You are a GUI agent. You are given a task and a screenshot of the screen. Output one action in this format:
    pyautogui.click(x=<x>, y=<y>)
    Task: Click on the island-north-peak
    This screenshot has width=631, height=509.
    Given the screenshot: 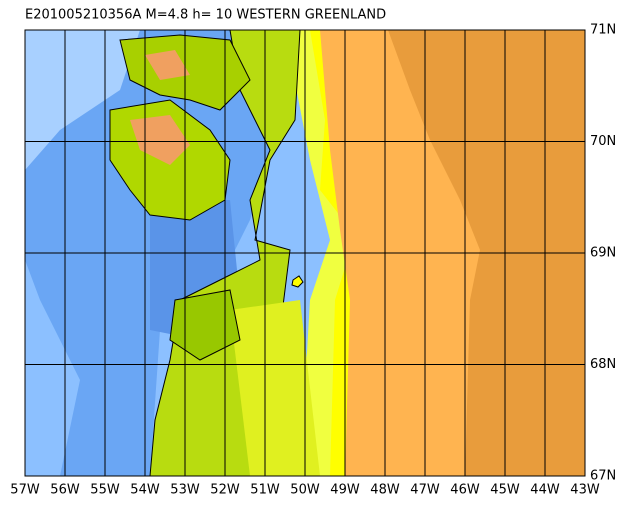 What is the action you would take?
    pyautogui.click(x=167, y=65)
    